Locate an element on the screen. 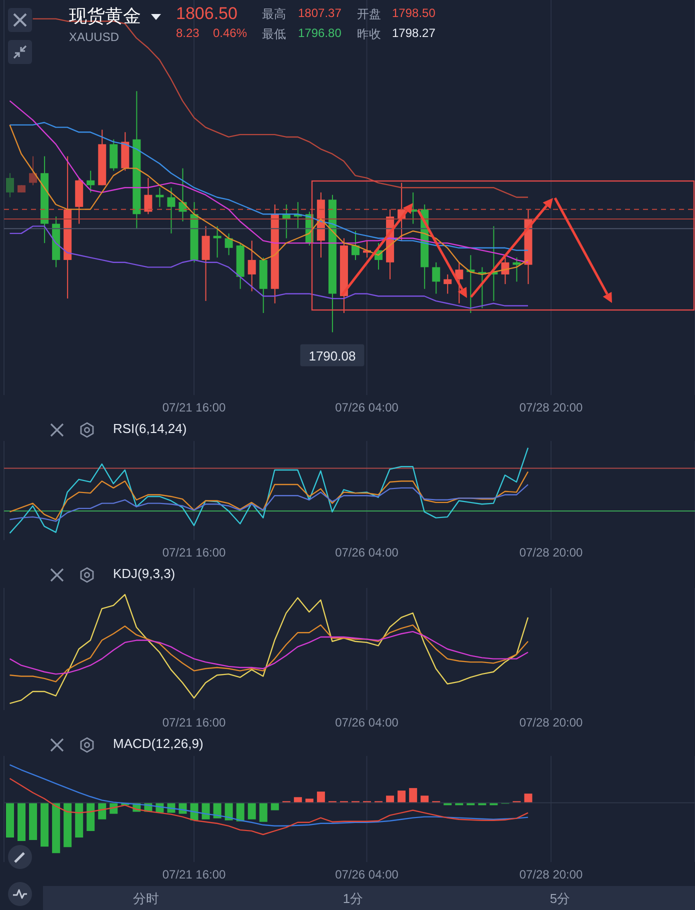 Image resolution: width=695 pixels, height=910 pixels. text: 最低 is located at coordinates (274, 34).